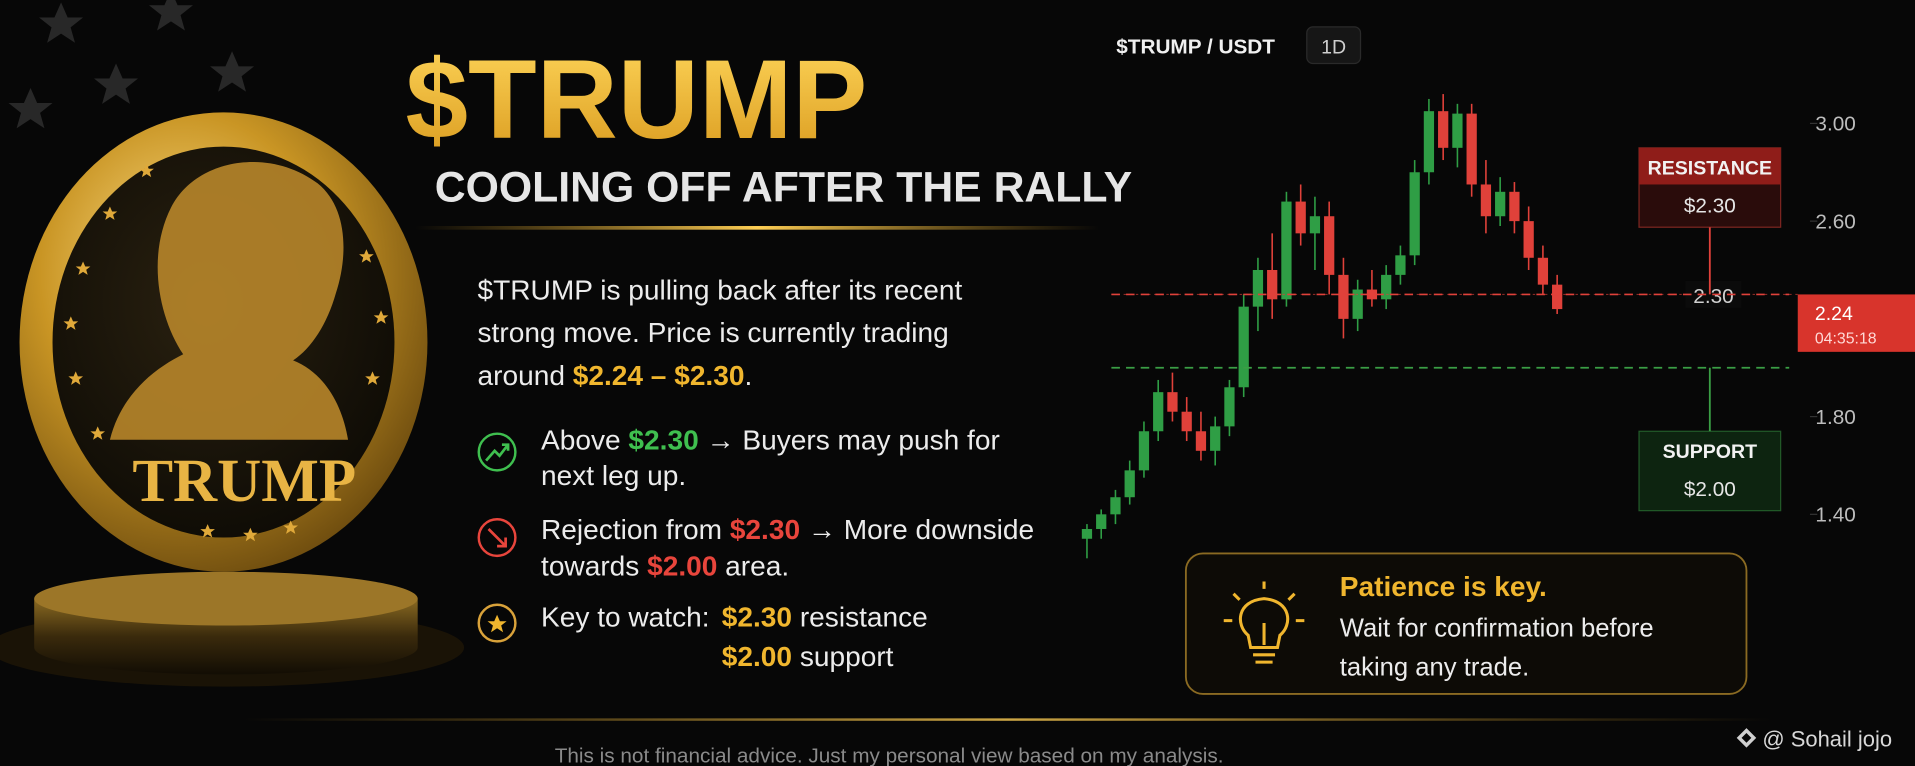 This screenshot has width=1915, height=766. I want to click on subtitle: COOLING OFF AFTER THE RALLY, so click(783, 188).